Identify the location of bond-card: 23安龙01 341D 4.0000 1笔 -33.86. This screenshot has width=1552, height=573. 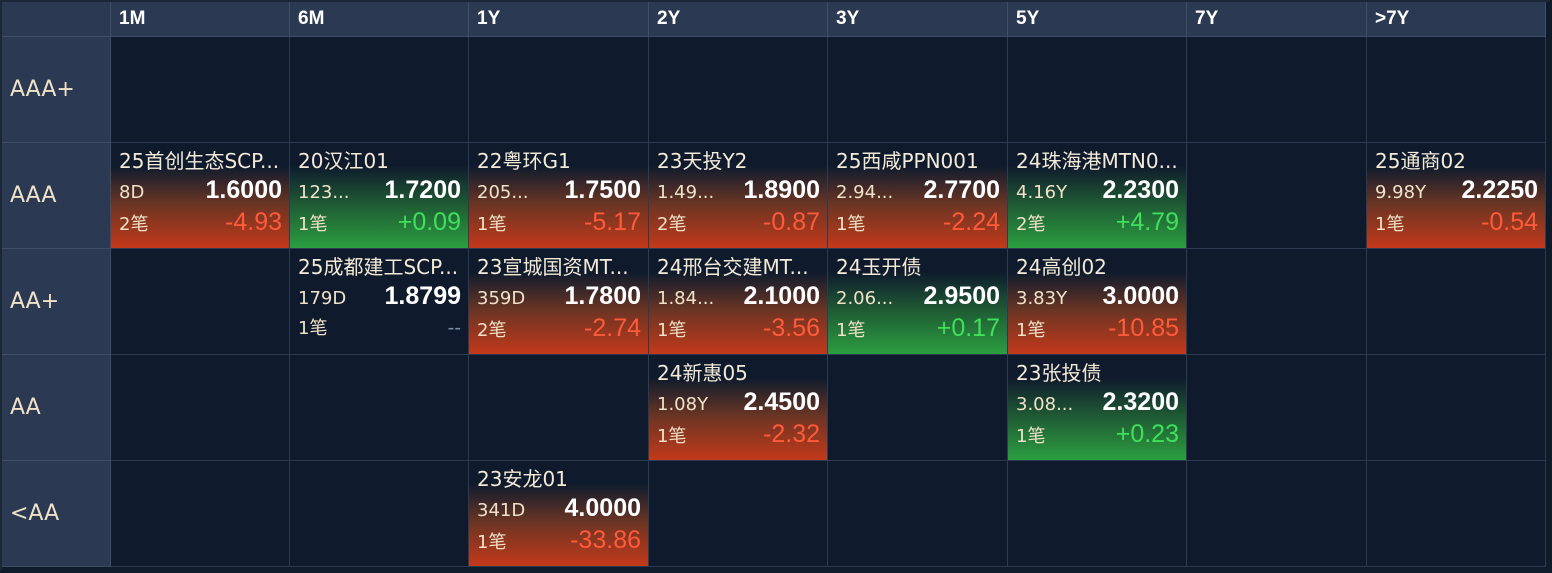
(558, 513).